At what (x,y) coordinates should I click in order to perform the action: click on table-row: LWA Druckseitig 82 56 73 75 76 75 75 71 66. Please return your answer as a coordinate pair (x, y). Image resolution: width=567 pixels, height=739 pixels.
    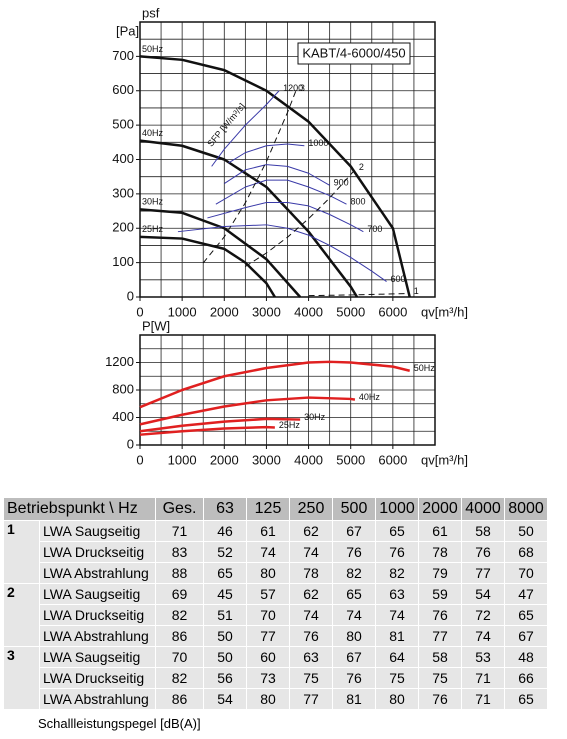
    Looking at the image, I should click on (276, 678).